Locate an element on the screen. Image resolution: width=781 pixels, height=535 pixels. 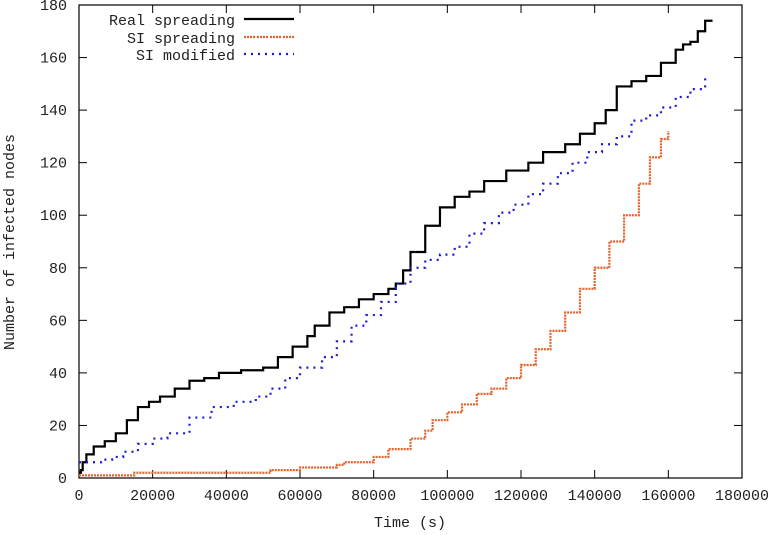
y-axis-label: Number of infected nodes is located at coordinates (10, 242).